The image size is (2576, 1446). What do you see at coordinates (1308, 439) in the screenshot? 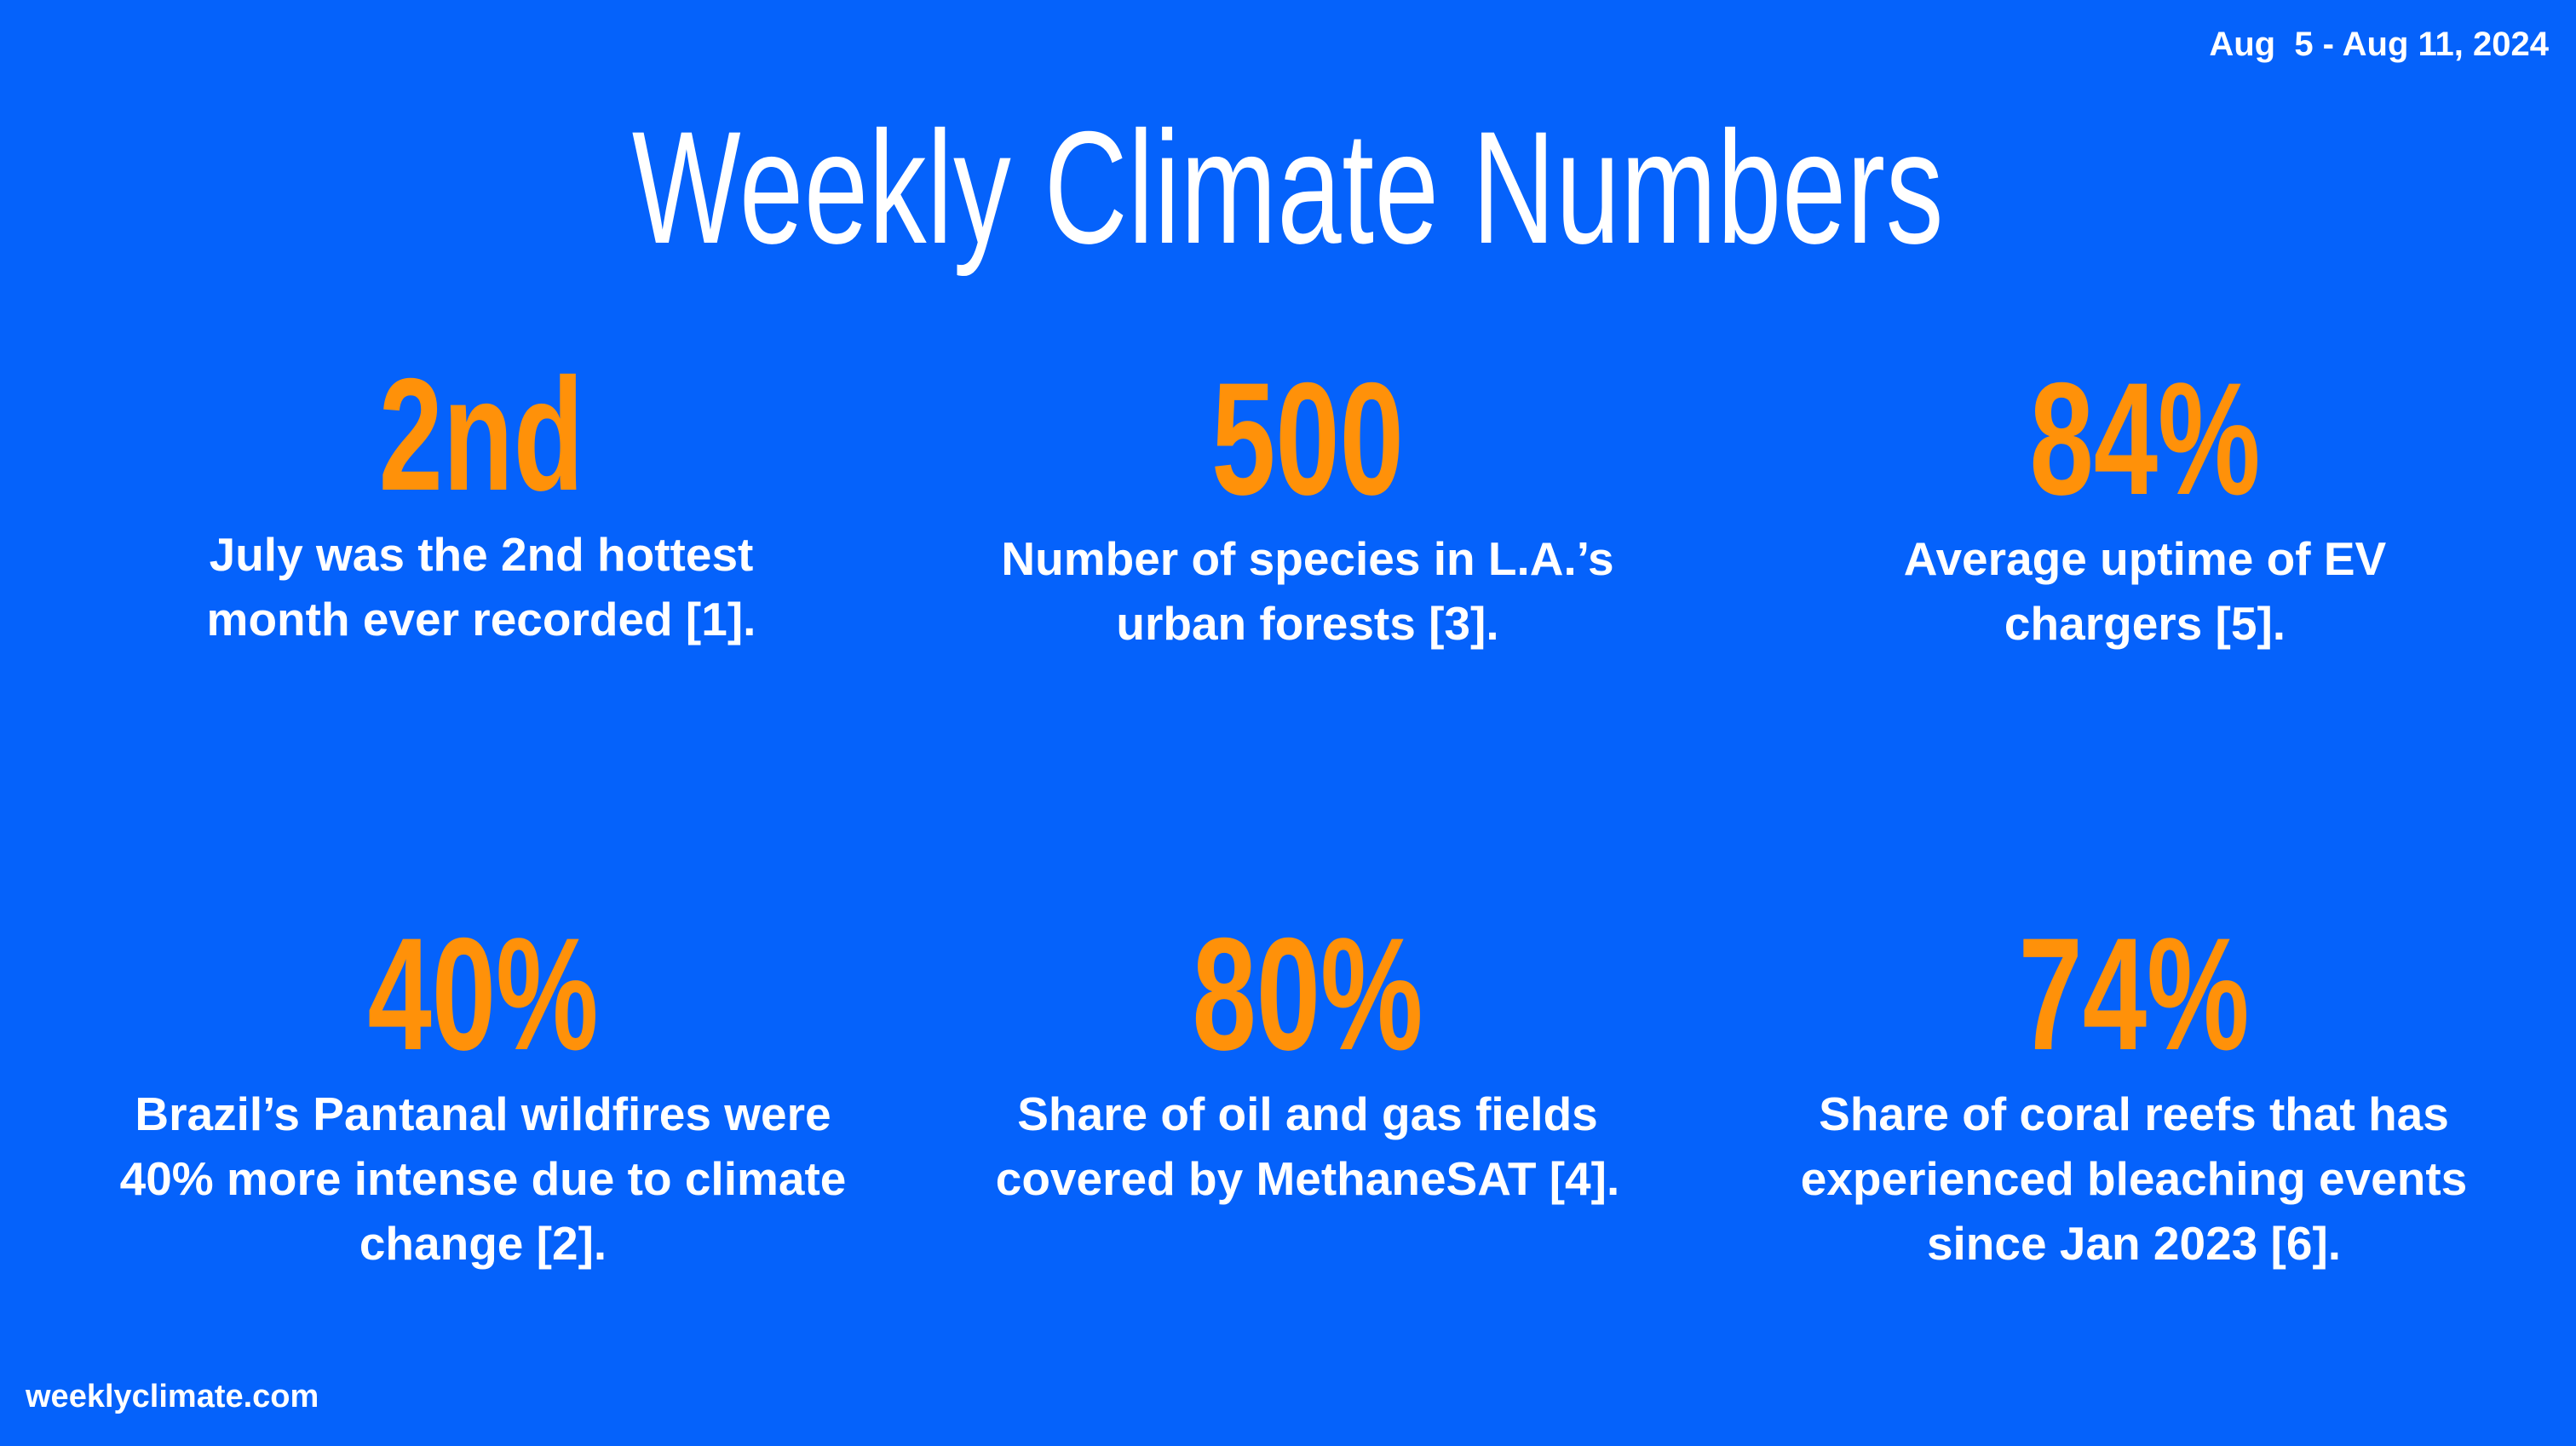
I see `stat-value: 500` at bounding box center [1308, 439].